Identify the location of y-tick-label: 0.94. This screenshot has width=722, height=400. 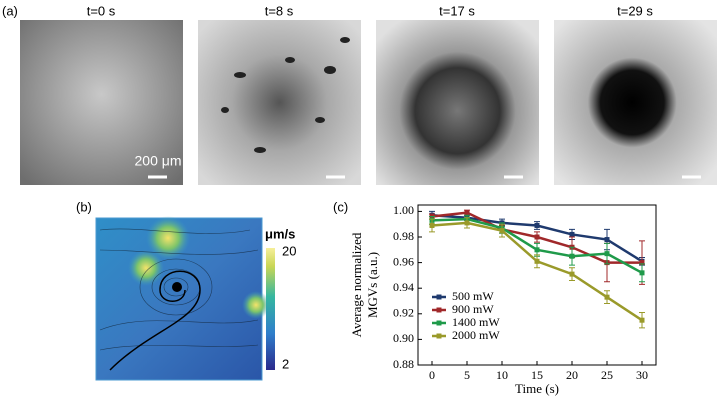
(403, 287).